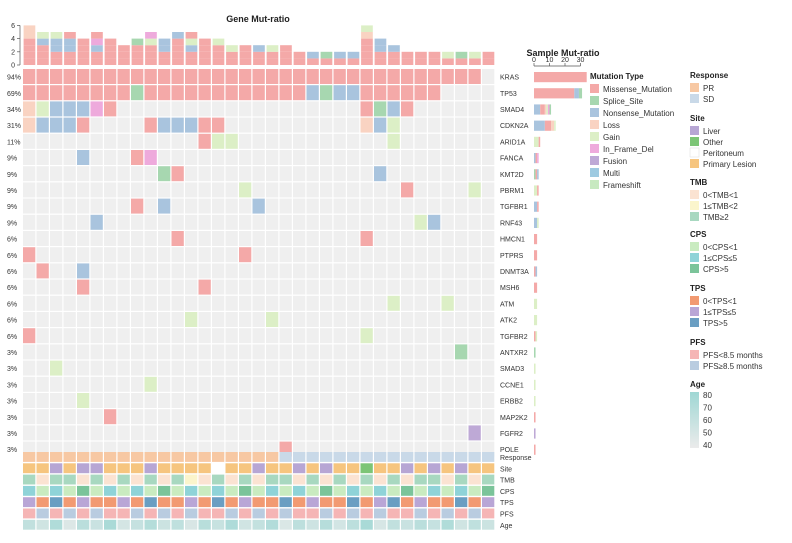 This screenshot has width=792, height=543. I want to click on gene-percent-label: 11%, so click(14, 142).